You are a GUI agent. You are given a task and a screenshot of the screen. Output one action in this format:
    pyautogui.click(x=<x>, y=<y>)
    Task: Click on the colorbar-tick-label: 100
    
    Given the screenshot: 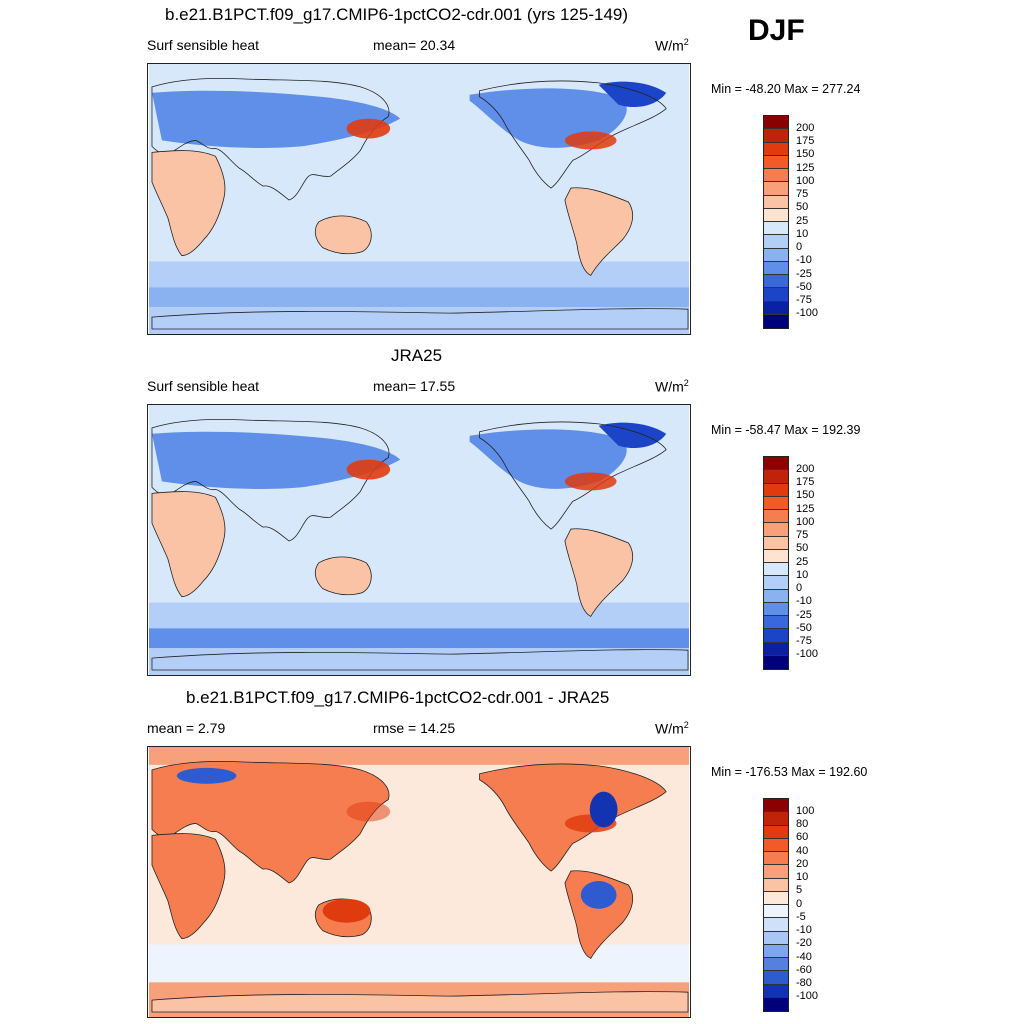 What is the action you would take?
    pyautogui.click(x=805, y=521)
    